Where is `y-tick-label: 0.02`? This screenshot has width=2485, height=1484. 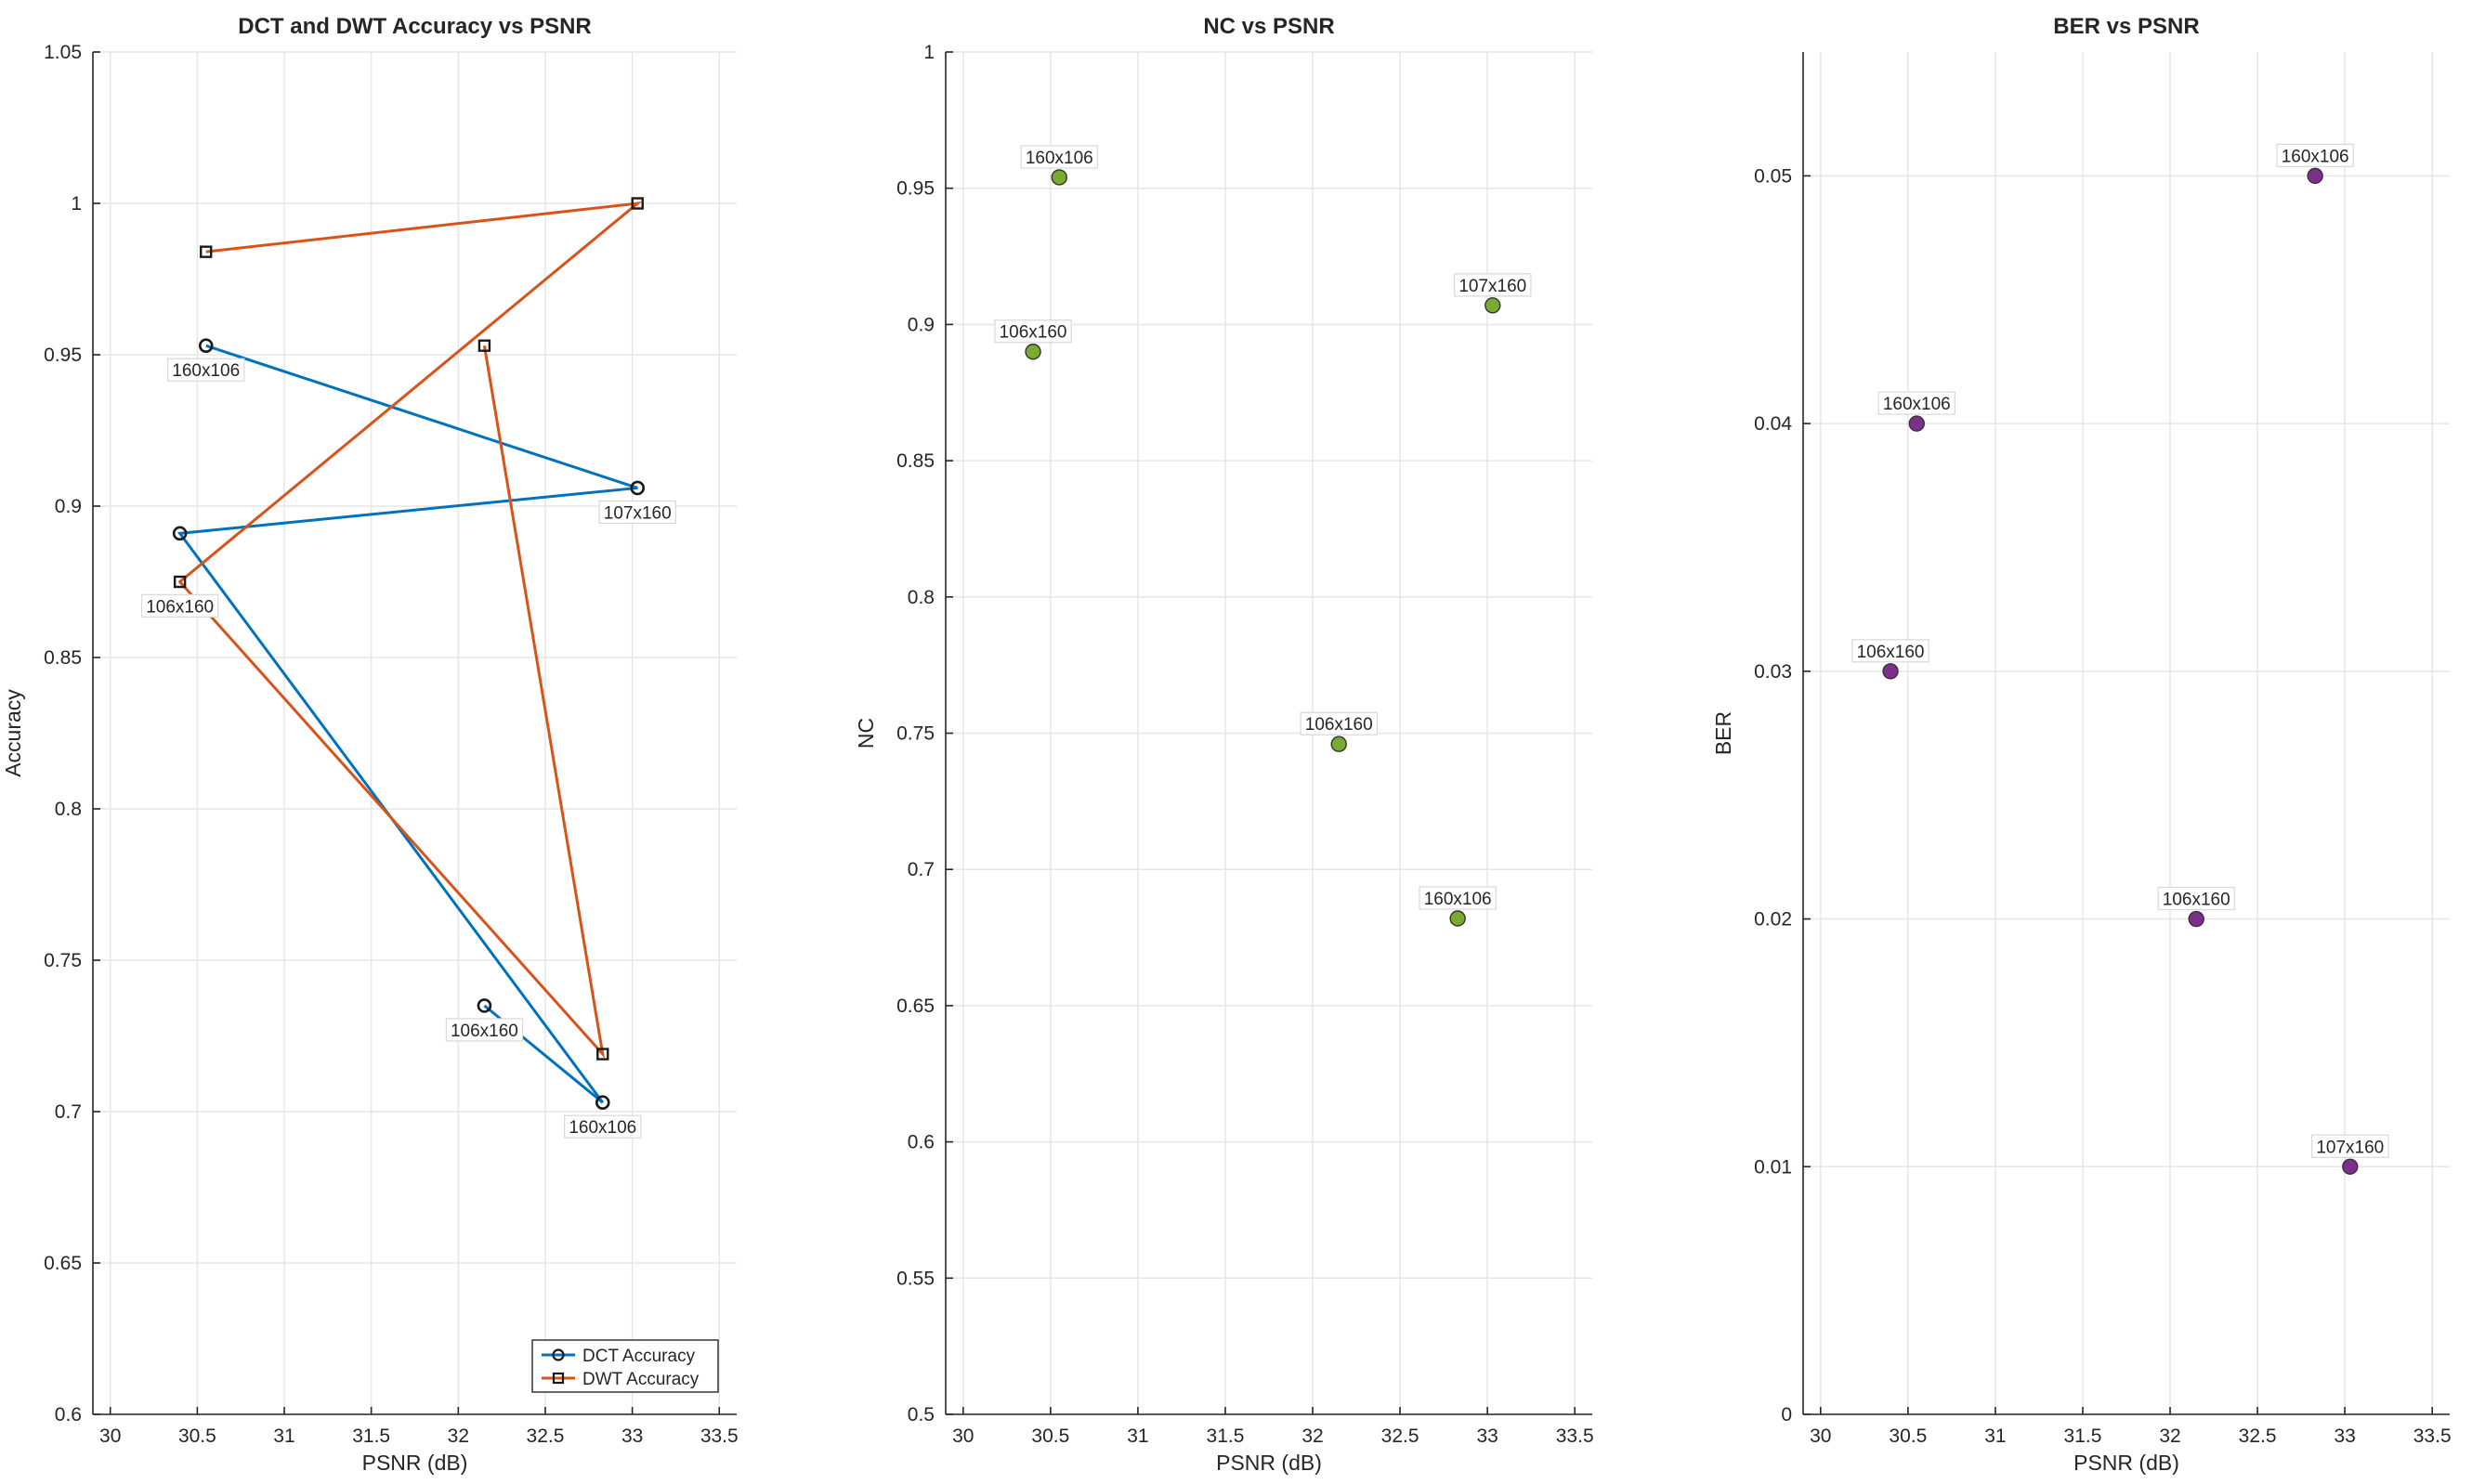 y-tick-label: 0.02 is located at coordinates (1773, 920).